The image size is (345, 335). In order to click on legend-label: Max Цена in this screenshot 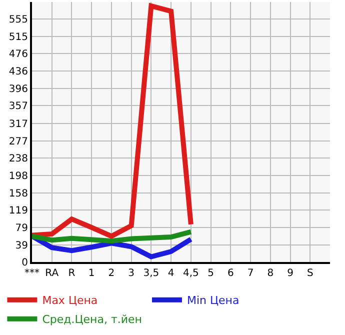, I will do `click(70, 301)`.